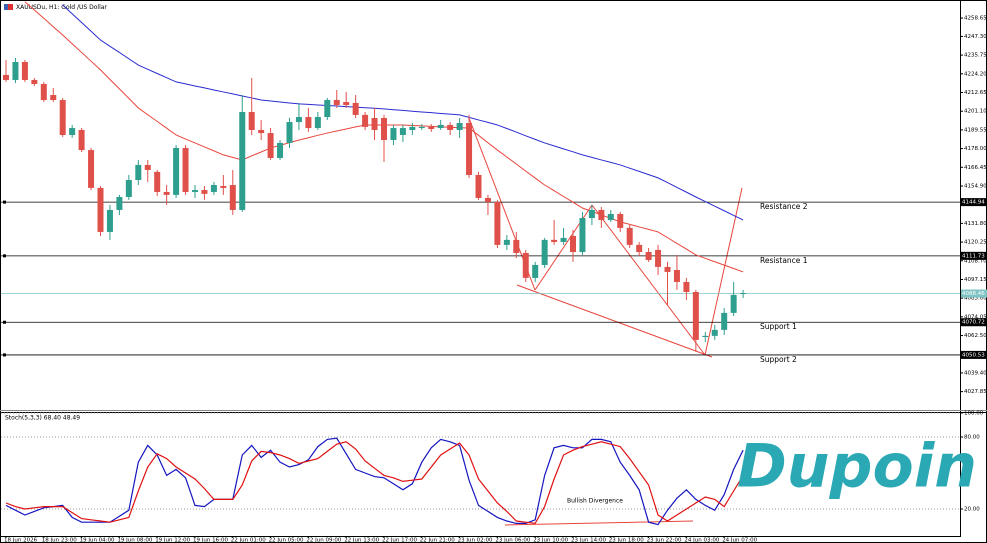 This screenshot has height=543, width=987. I want to click on x-tick-label: 19 Jun 16:00, so click(210, 540).